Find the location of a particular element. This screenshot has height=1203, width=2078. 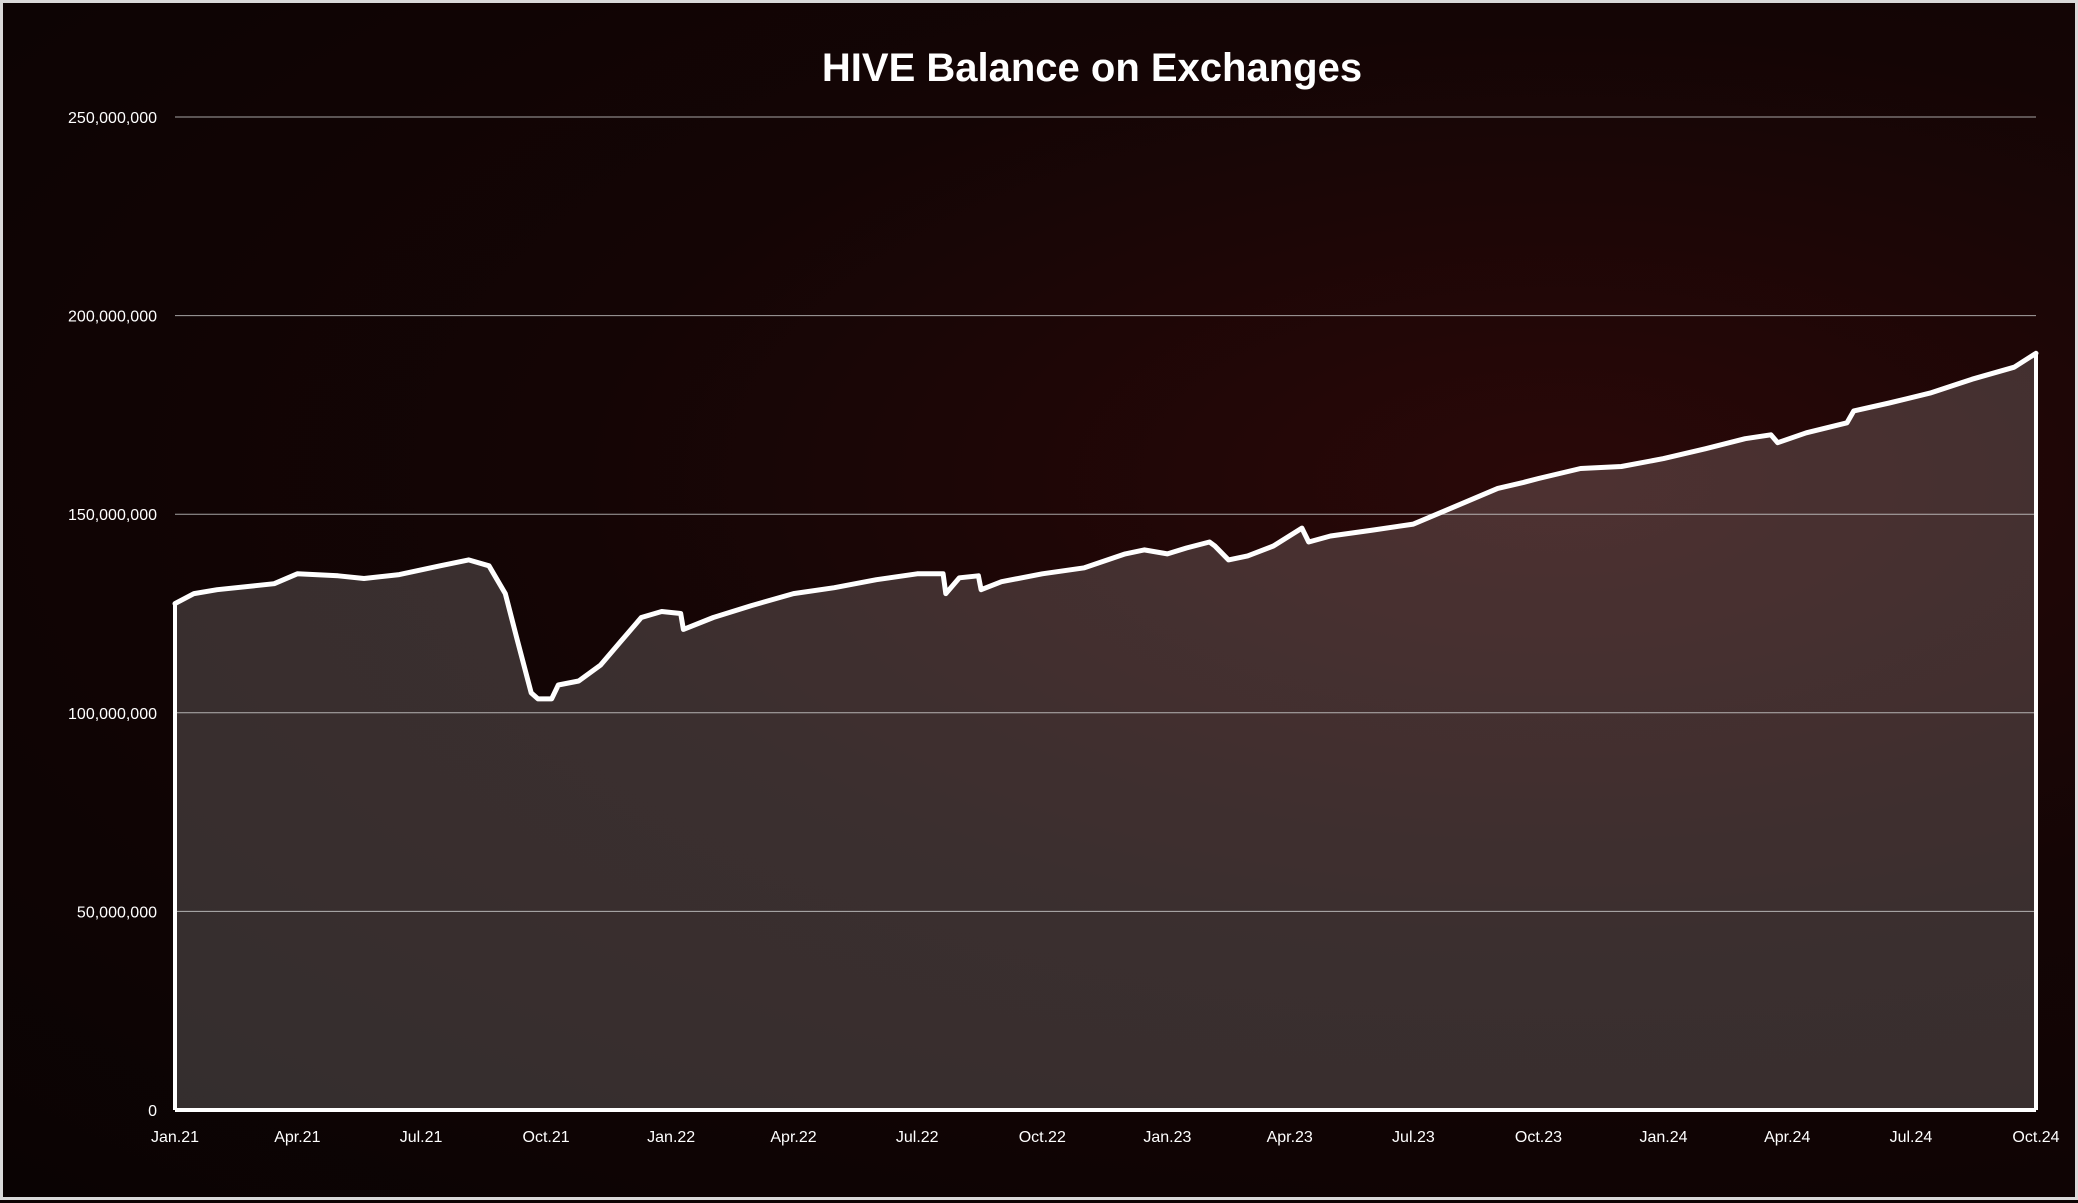

x-tick-label: Jan.21 is located at coordinates (175, 1137).